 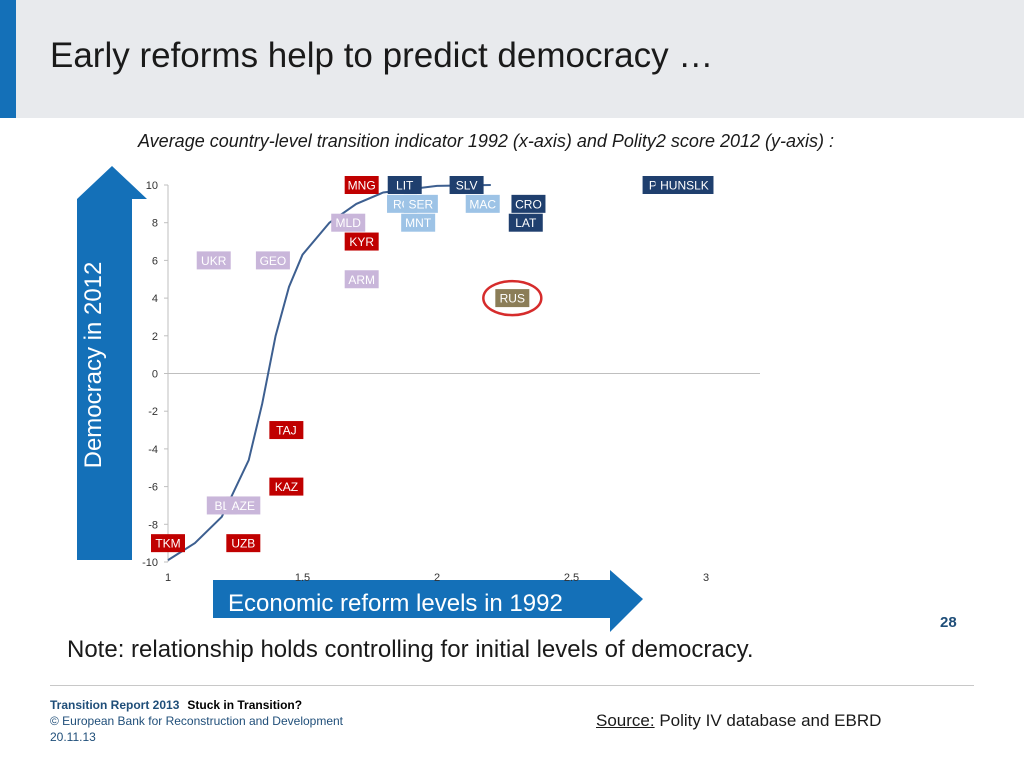 I want to click on highlight-ring, so click(x=512, y=298).